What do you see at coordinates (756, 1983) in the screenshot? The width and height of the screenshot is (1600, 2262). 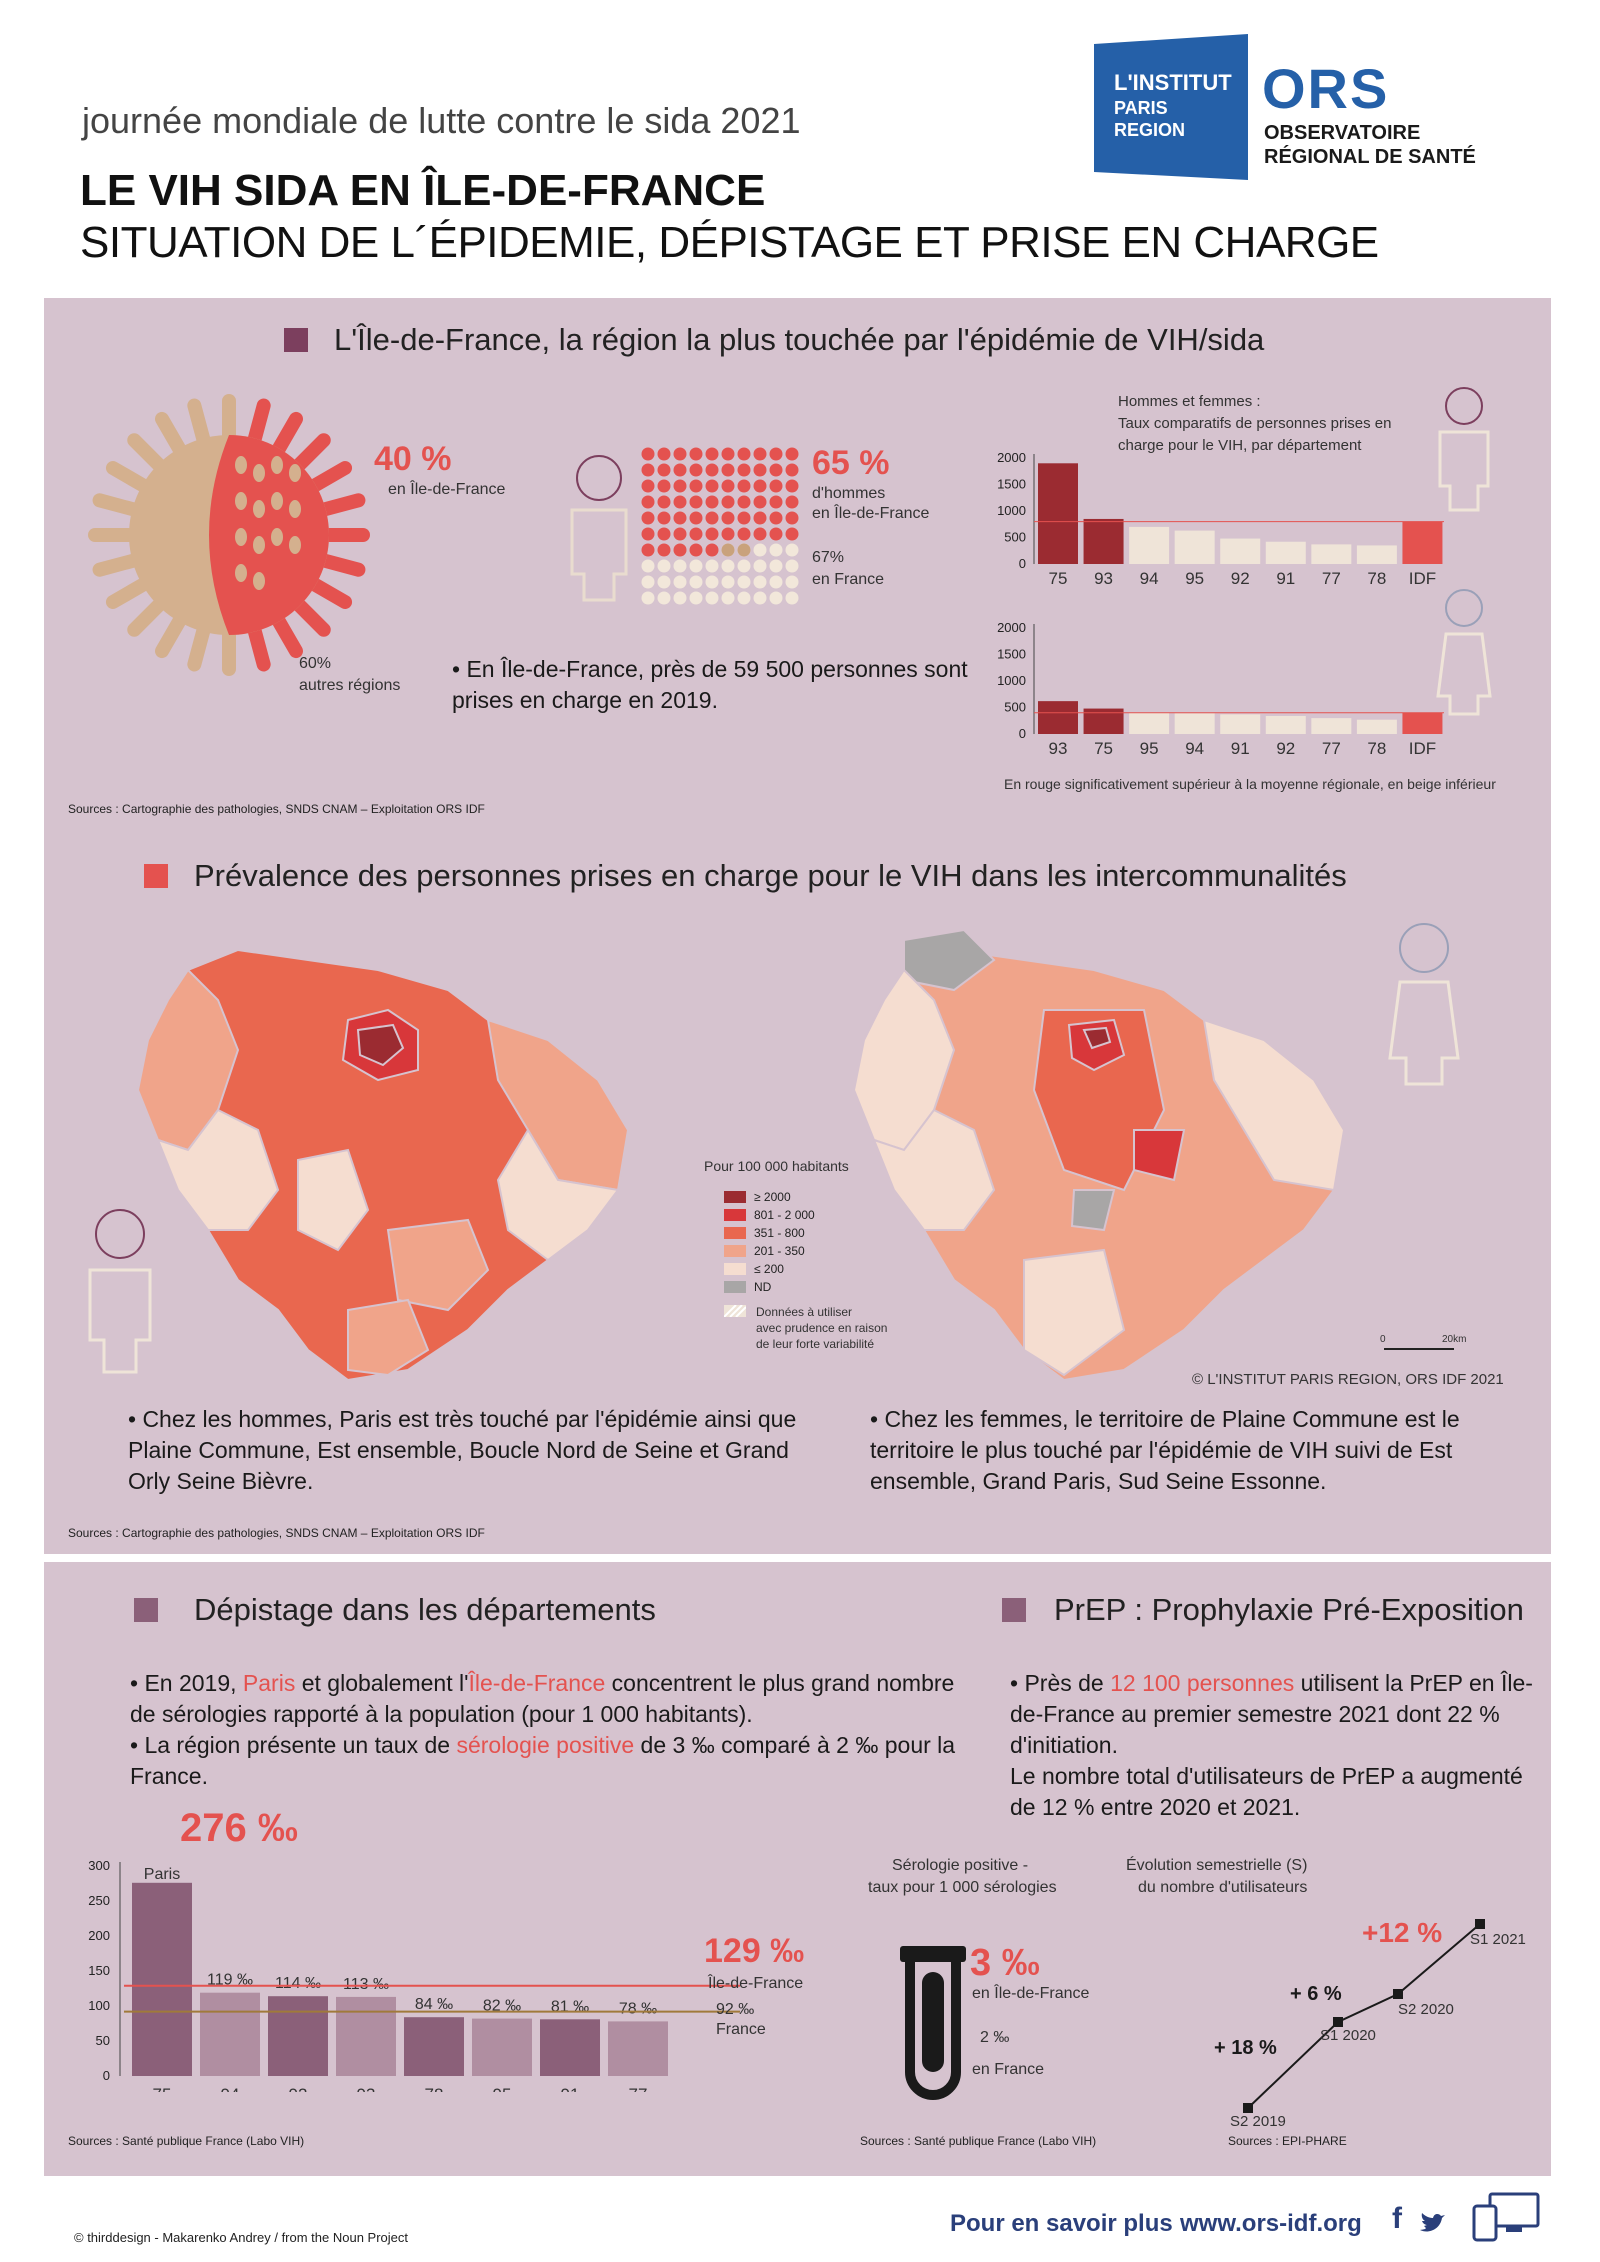 I see `idf-ref-label: Île-de-France` at bounding box center [756, 1983].